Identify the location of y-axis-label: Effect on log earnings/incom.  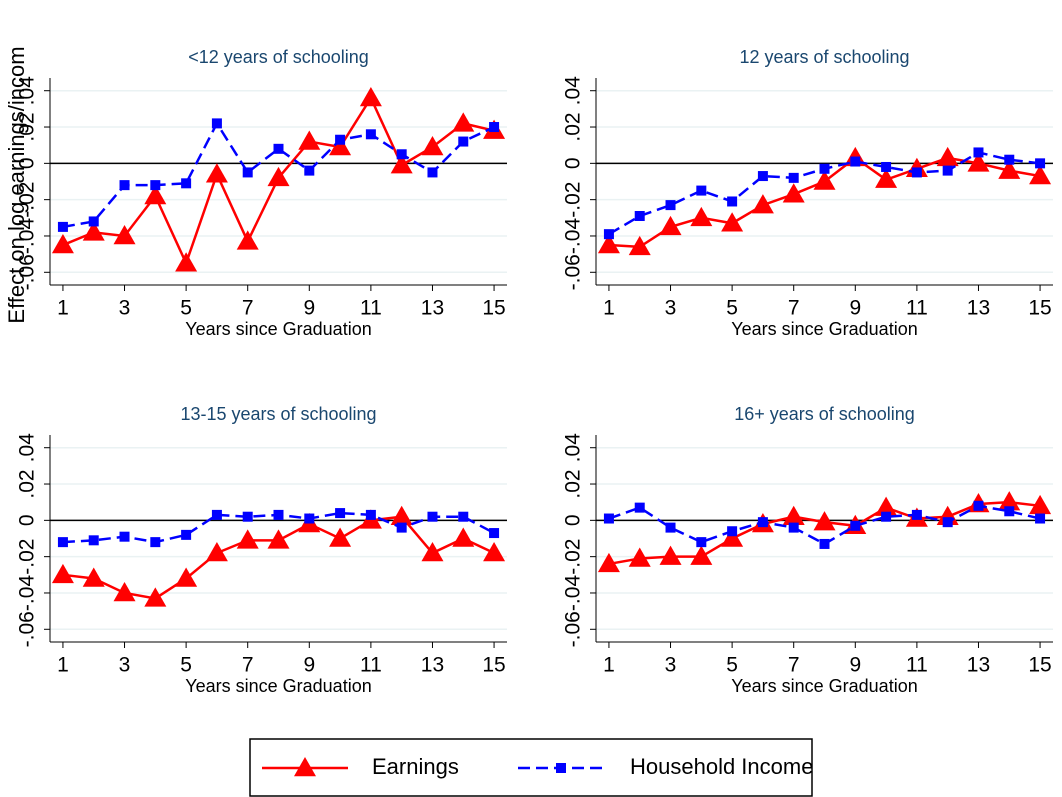
(16, 184).